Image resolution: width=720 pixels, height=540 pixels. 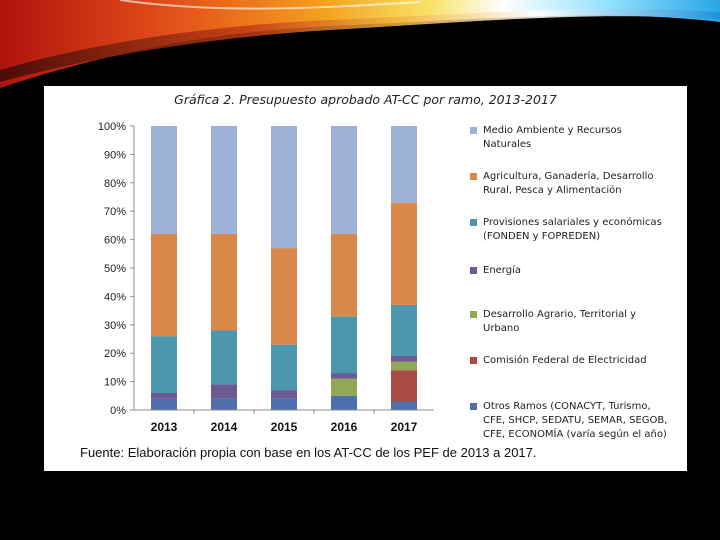 I want to click on y-tick-label: 70%, so click(x=115, y=212).